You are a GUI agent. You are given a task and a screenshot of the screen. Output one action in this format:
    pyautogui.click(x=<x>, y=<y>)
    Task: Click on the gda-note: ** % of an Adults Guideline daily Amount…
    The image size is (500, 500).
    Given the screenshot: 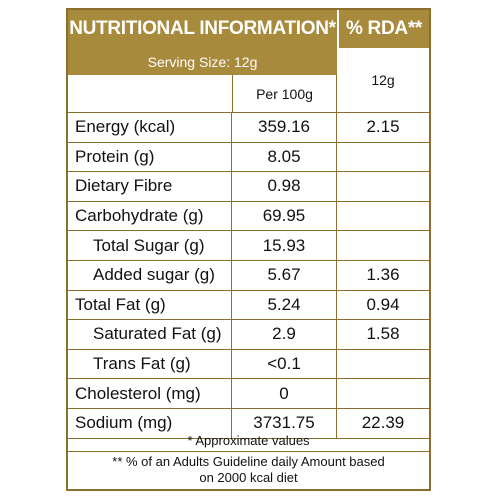 What is the action you would take?
    pyautogui.click(x=248, y=470)
    